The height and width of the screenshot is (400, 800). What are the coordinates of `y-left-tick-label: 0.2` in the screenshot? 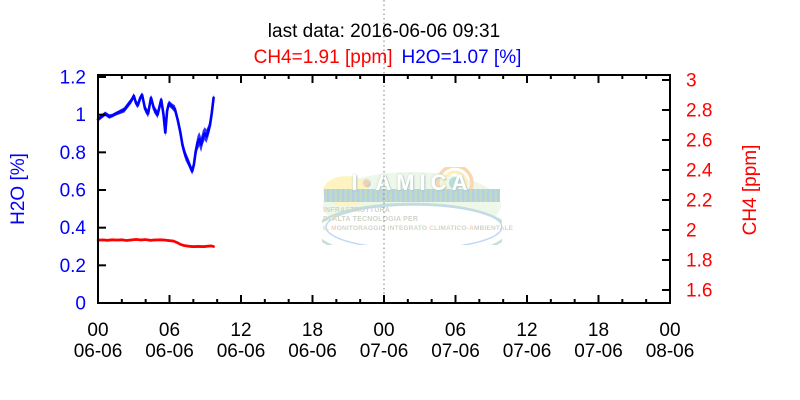 It's located at (73, 266).